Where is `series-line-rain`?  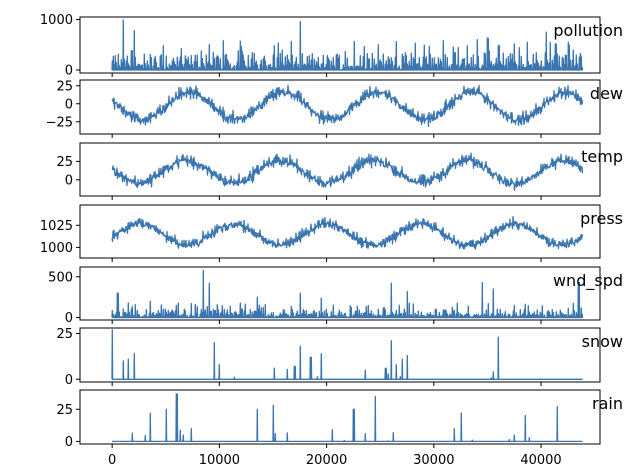
series-line-rain is located at coordinates (347, 418).